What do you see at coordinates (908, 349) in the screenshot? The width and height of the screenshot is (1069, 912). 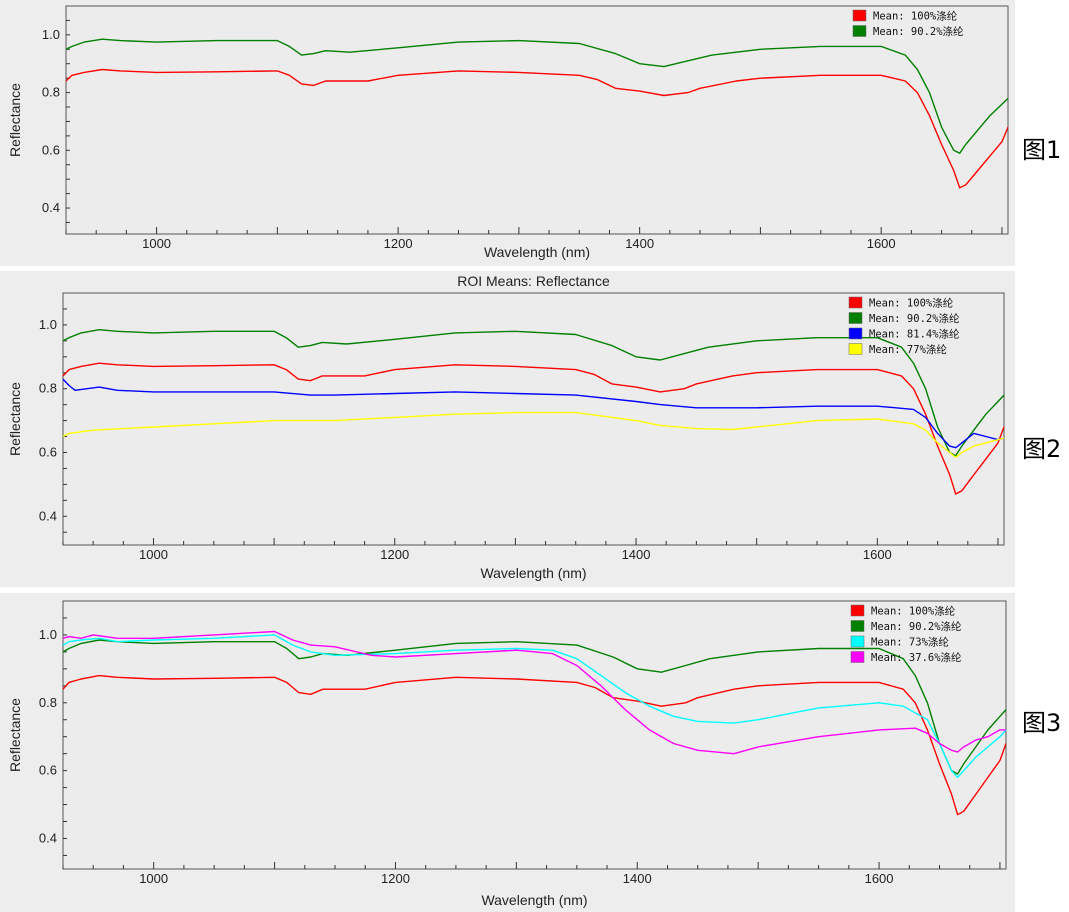 I see `legend-label: Mean: 77%涤纶` at bounding box center [908, 349].